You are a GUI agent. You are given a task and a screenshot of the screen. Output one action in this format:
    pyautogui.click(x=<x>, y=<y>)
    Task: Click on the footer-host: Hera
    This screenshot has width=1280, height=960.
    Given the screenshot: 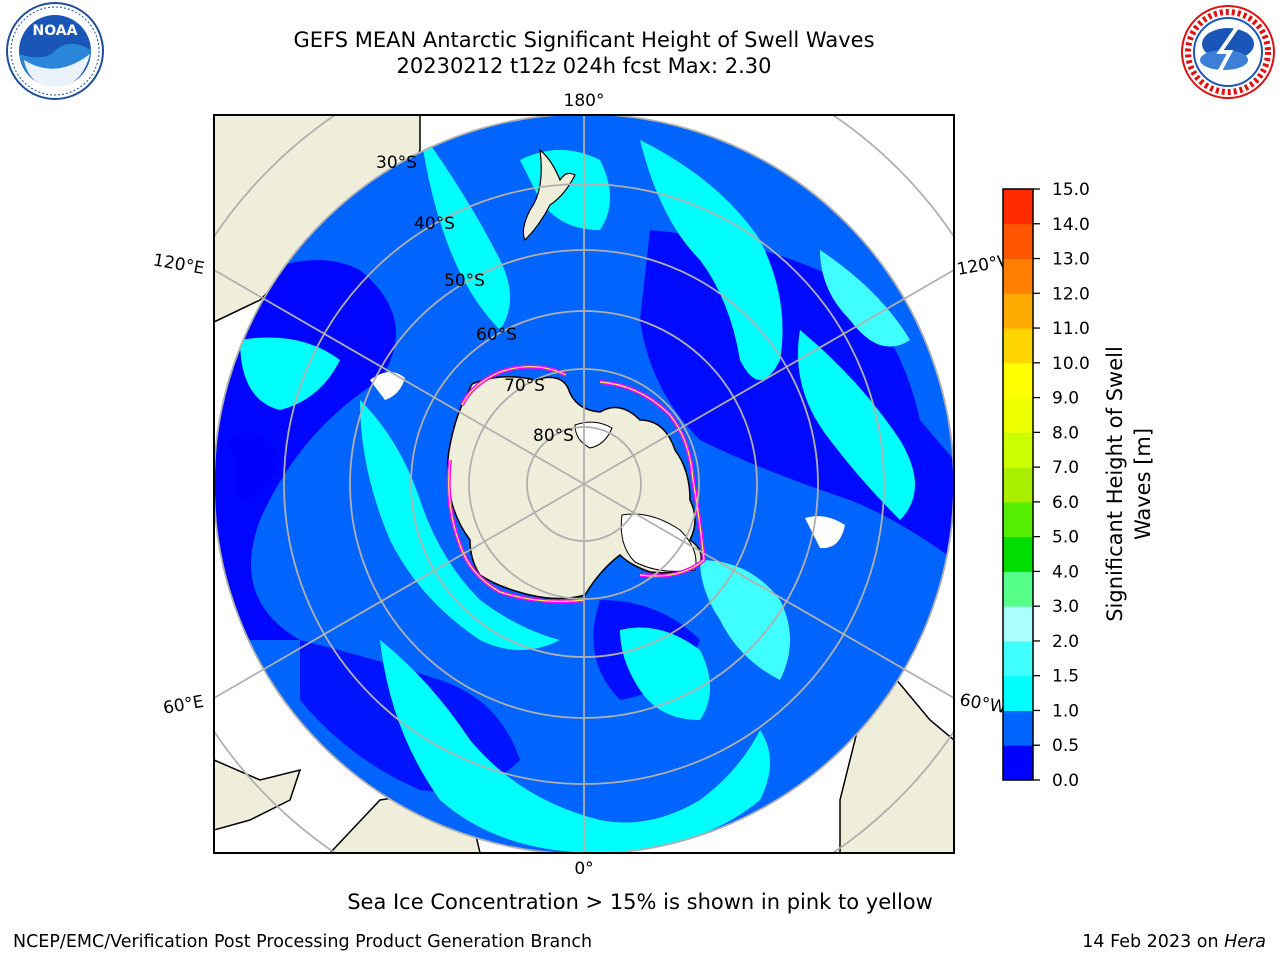 What is the action you would take?
    pyautogui.click(x=1245, y=942)
    